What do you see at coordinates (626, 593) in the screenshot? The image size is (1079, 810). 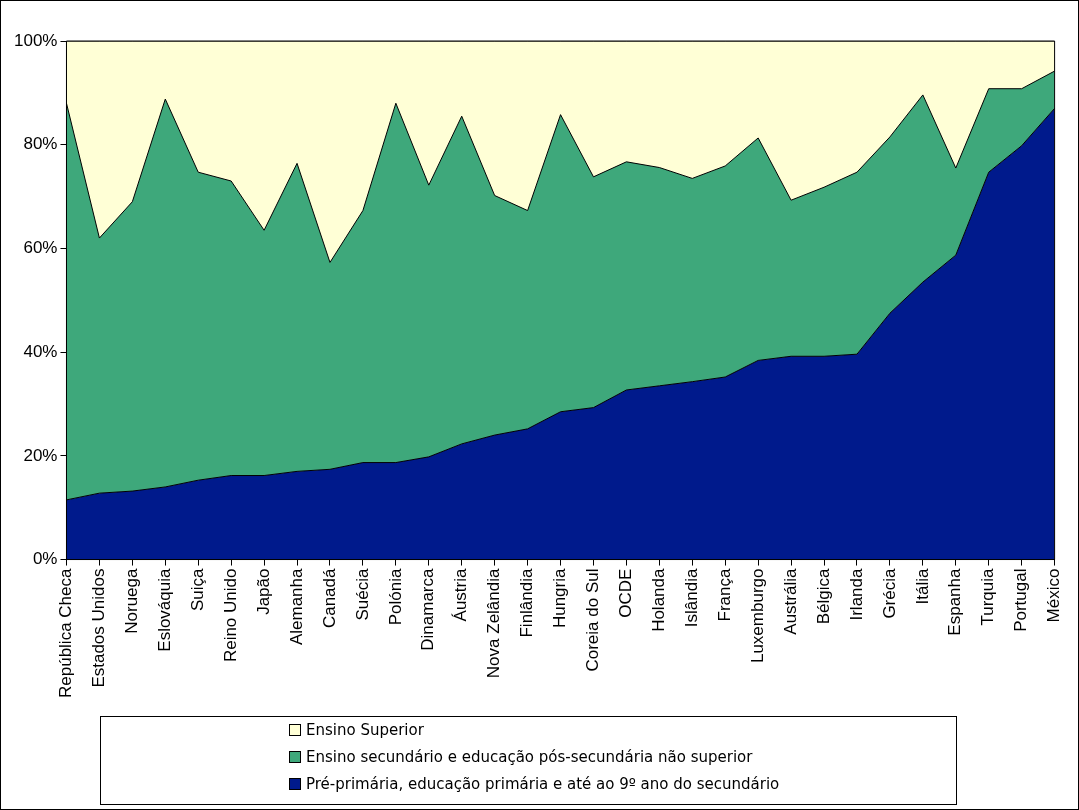 I see `x-tick-label: OCDE` at bounding box center [626, 593].